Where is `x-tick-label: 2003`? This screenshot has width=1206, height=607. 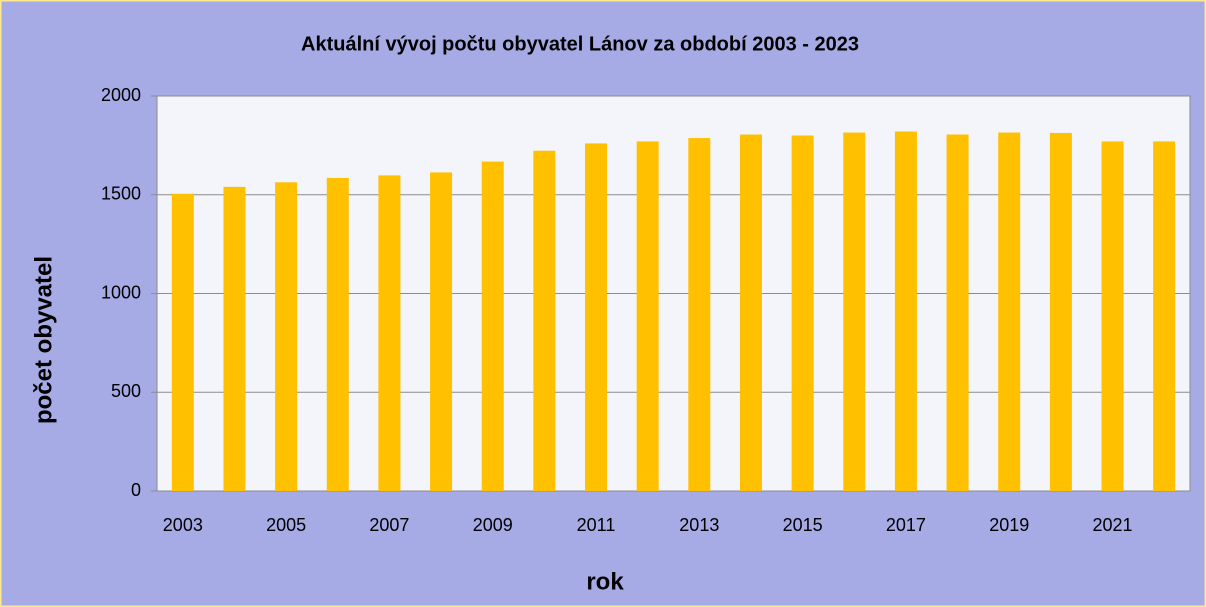
x-tick-label: 2003 is located at coordinates (183, 525).